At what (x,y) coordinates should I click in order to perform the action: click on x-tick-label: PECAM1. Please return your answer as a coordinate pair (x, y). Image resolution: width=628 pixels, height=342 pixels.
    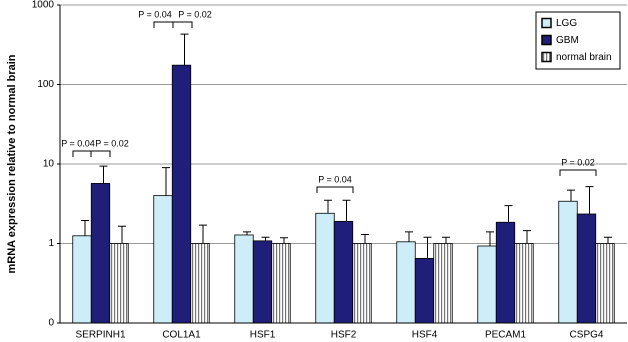
    Looking at the image, I should click on (506, 335).